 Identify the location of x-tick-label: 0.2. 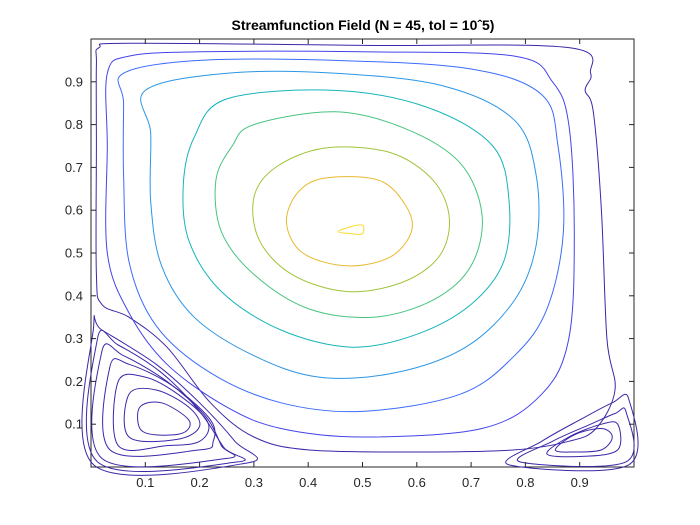
(200, 482).